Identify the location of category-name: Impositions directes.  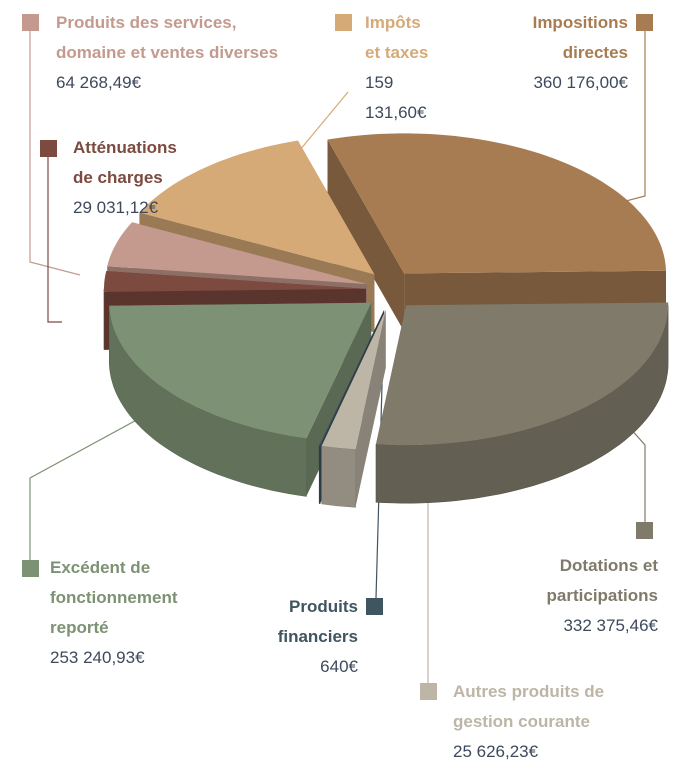
(580, 37).